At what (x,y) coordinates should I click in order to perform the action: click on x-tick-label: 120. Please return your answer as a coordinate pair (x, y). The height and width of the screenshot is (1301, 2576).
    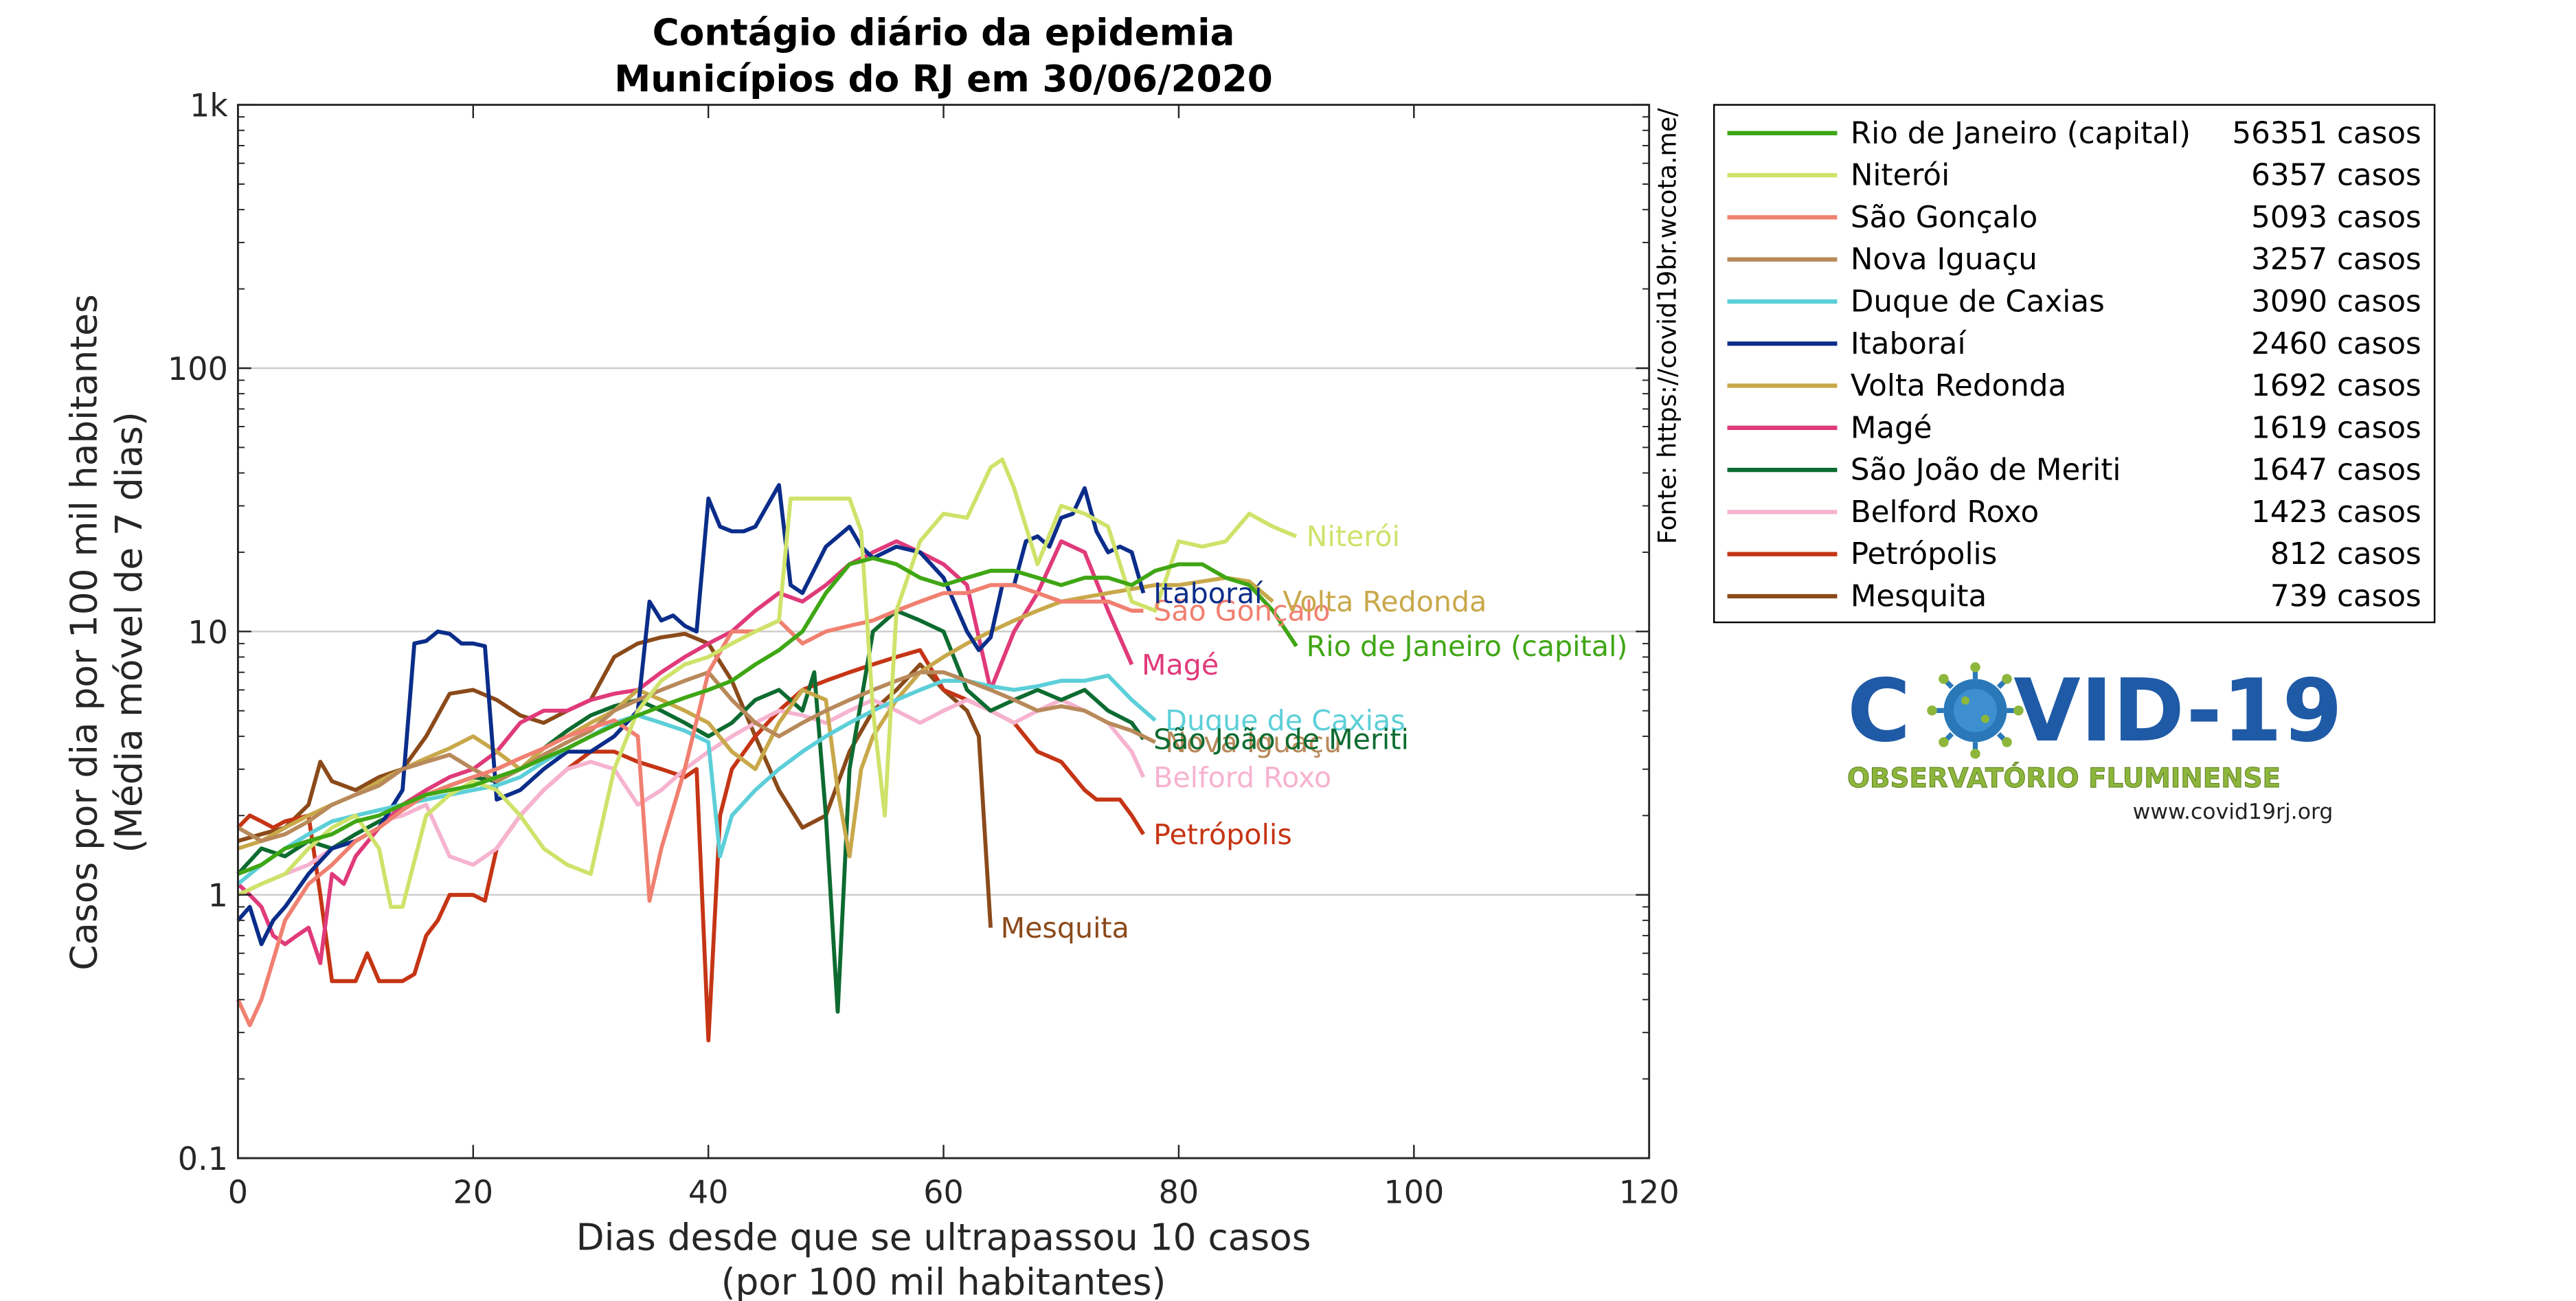
    Looking at the image, I should click on (1649, 1191).